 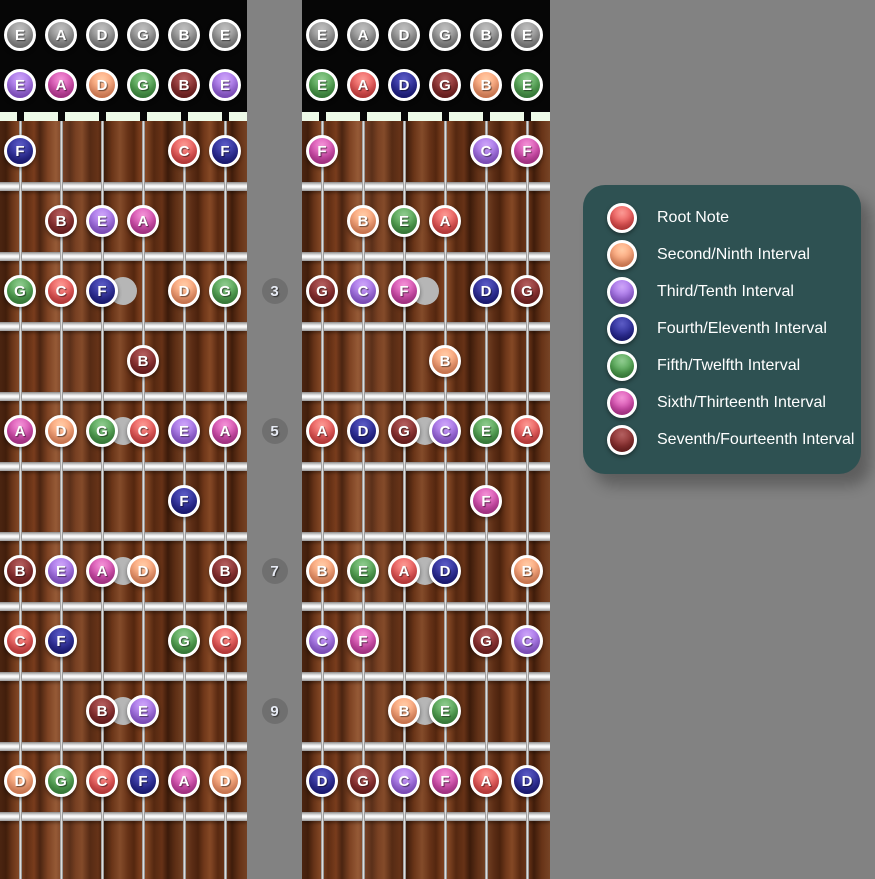 What do you see at coordinates (61, 35) in the screenshot?
I see `open-string-a: A` at bounding box center [61, 35].